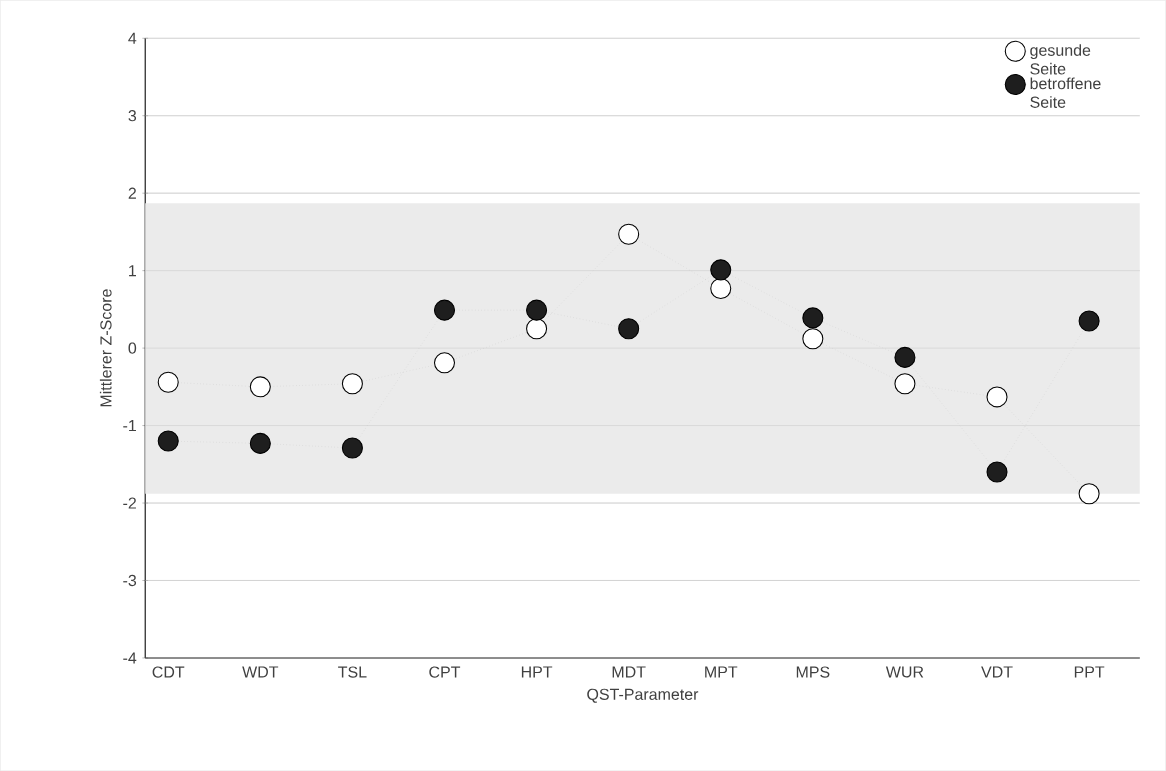 This screenshot has width=1166, height=771. Describe the element at coordinates (813, 672) in the screenshot. I see `x-tick-label: MPS` at that location.